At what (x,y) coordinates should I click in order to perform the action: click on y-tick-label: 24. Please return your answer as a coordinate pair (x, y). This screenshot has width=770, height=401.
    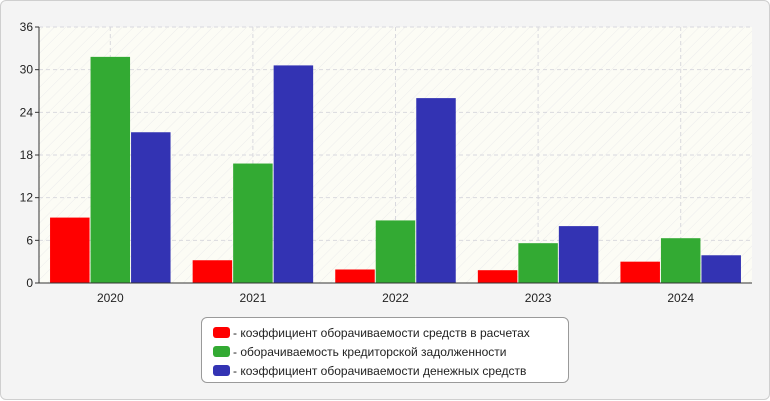
    Looking at the image, I should click on (27, 112).